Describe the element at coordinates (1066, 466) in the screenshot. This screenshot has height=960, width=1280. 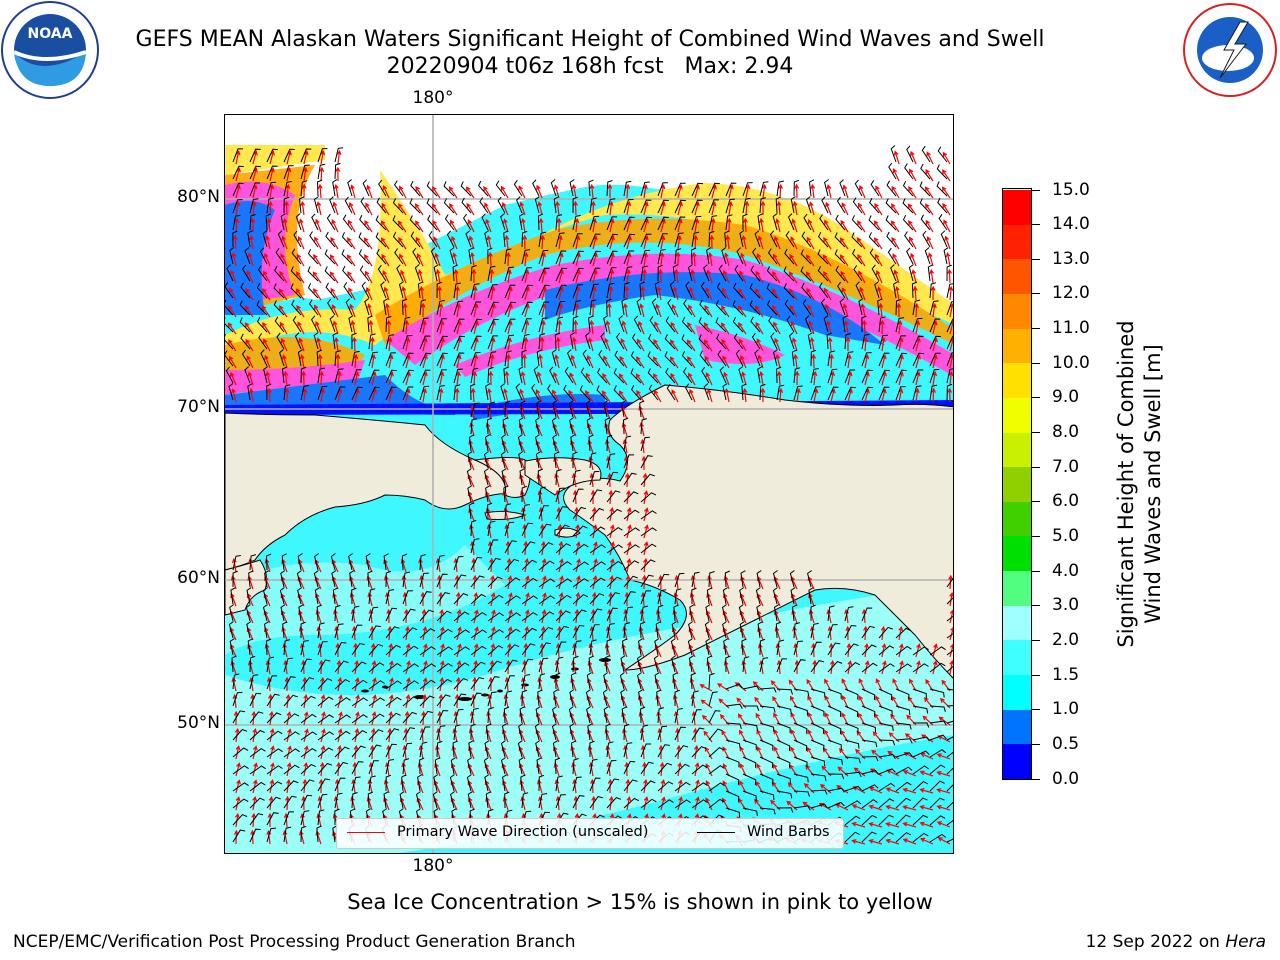
I see `colorbar-tick-label: 7.0` at that location.